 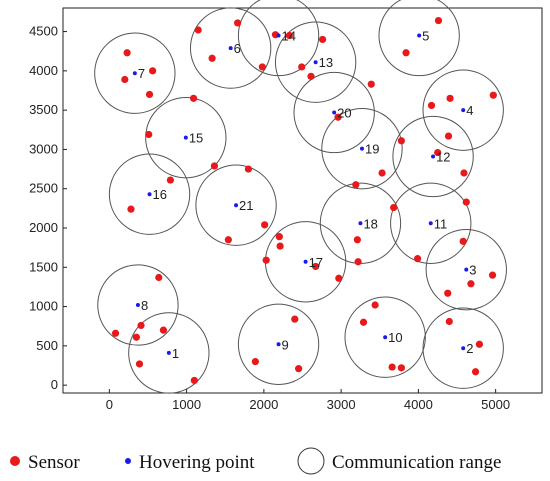 I want to click on hovering-point-label-5: 5, so click(x=425, y=36).